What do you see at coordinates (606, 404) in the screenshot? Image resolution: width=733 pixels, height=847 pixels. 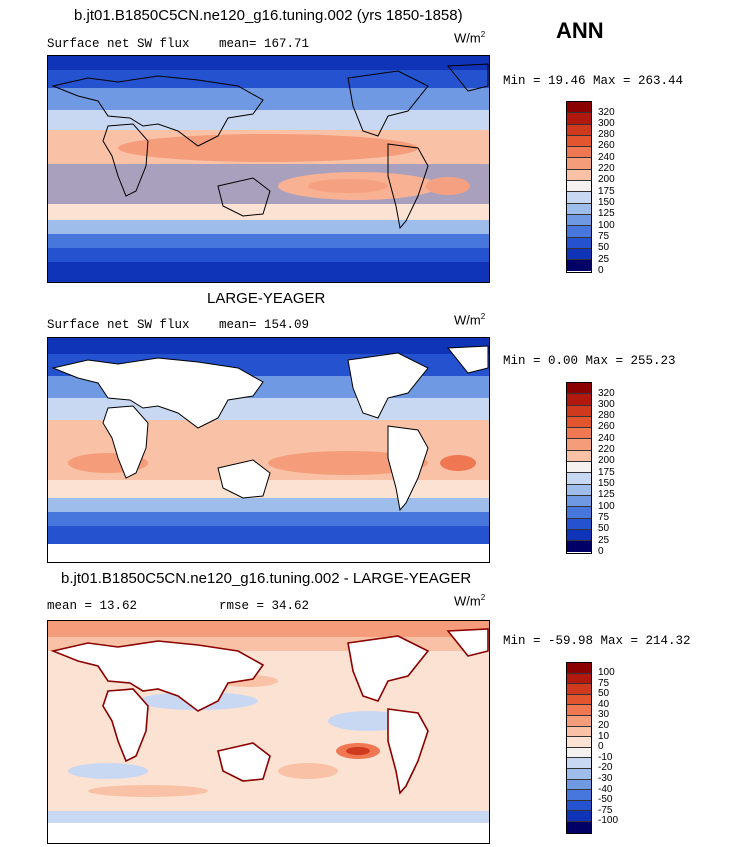 I see `colorbar-label: 300` at bounding box center [606, 404].